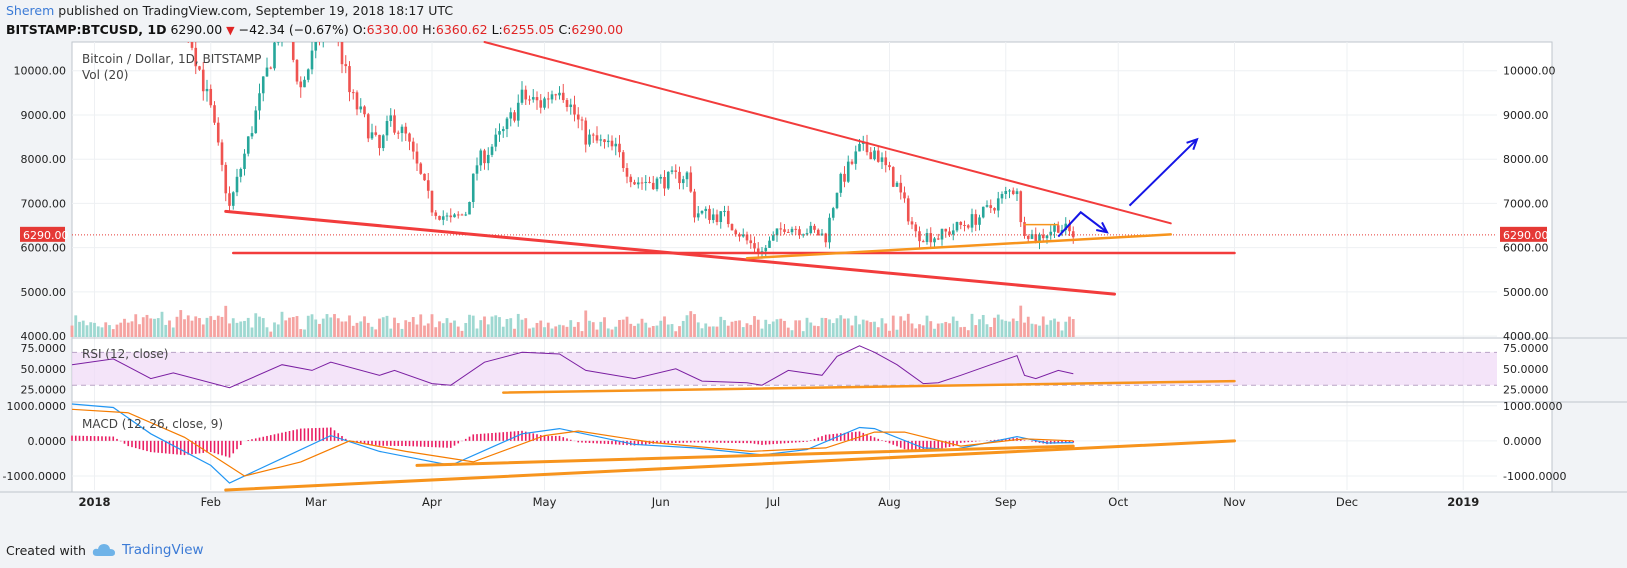 This screenshot has height=568, width=1627. I want to click on rsi-band-layer, so click(784, 368).